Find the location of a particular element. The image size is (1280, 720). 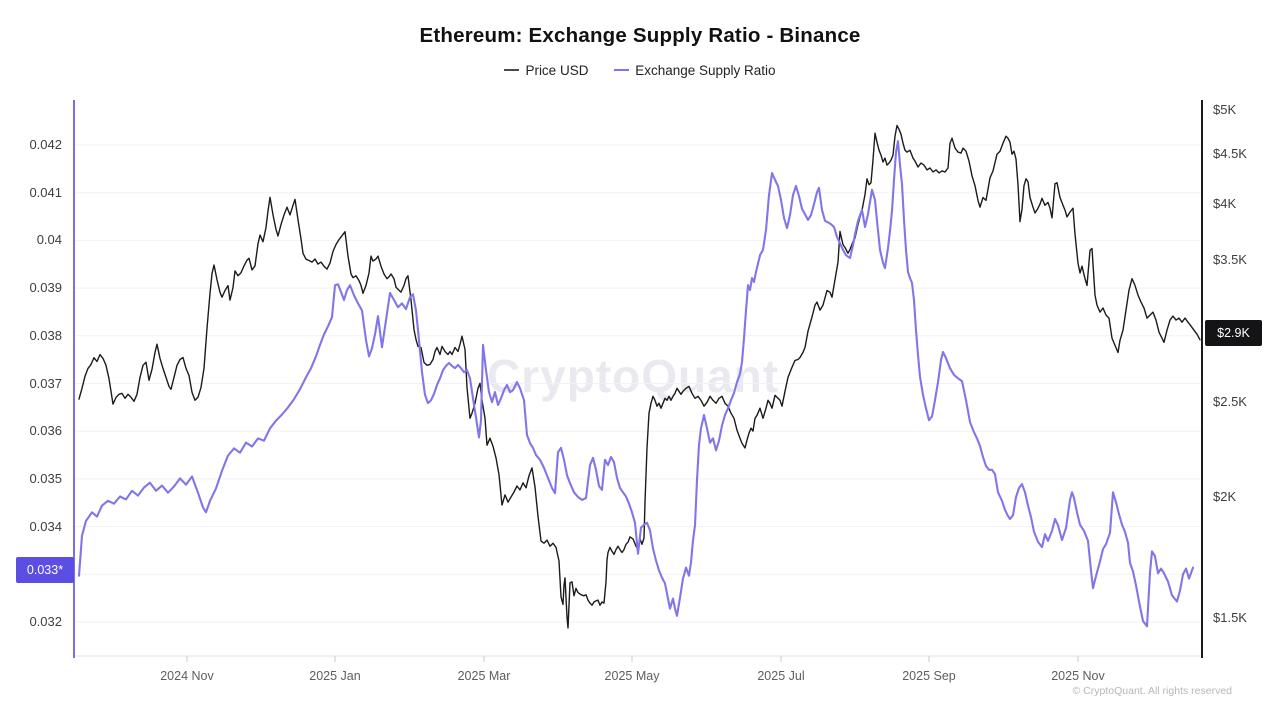

y-left-tick-label: 0.042 is located at coordinates (45, 144).